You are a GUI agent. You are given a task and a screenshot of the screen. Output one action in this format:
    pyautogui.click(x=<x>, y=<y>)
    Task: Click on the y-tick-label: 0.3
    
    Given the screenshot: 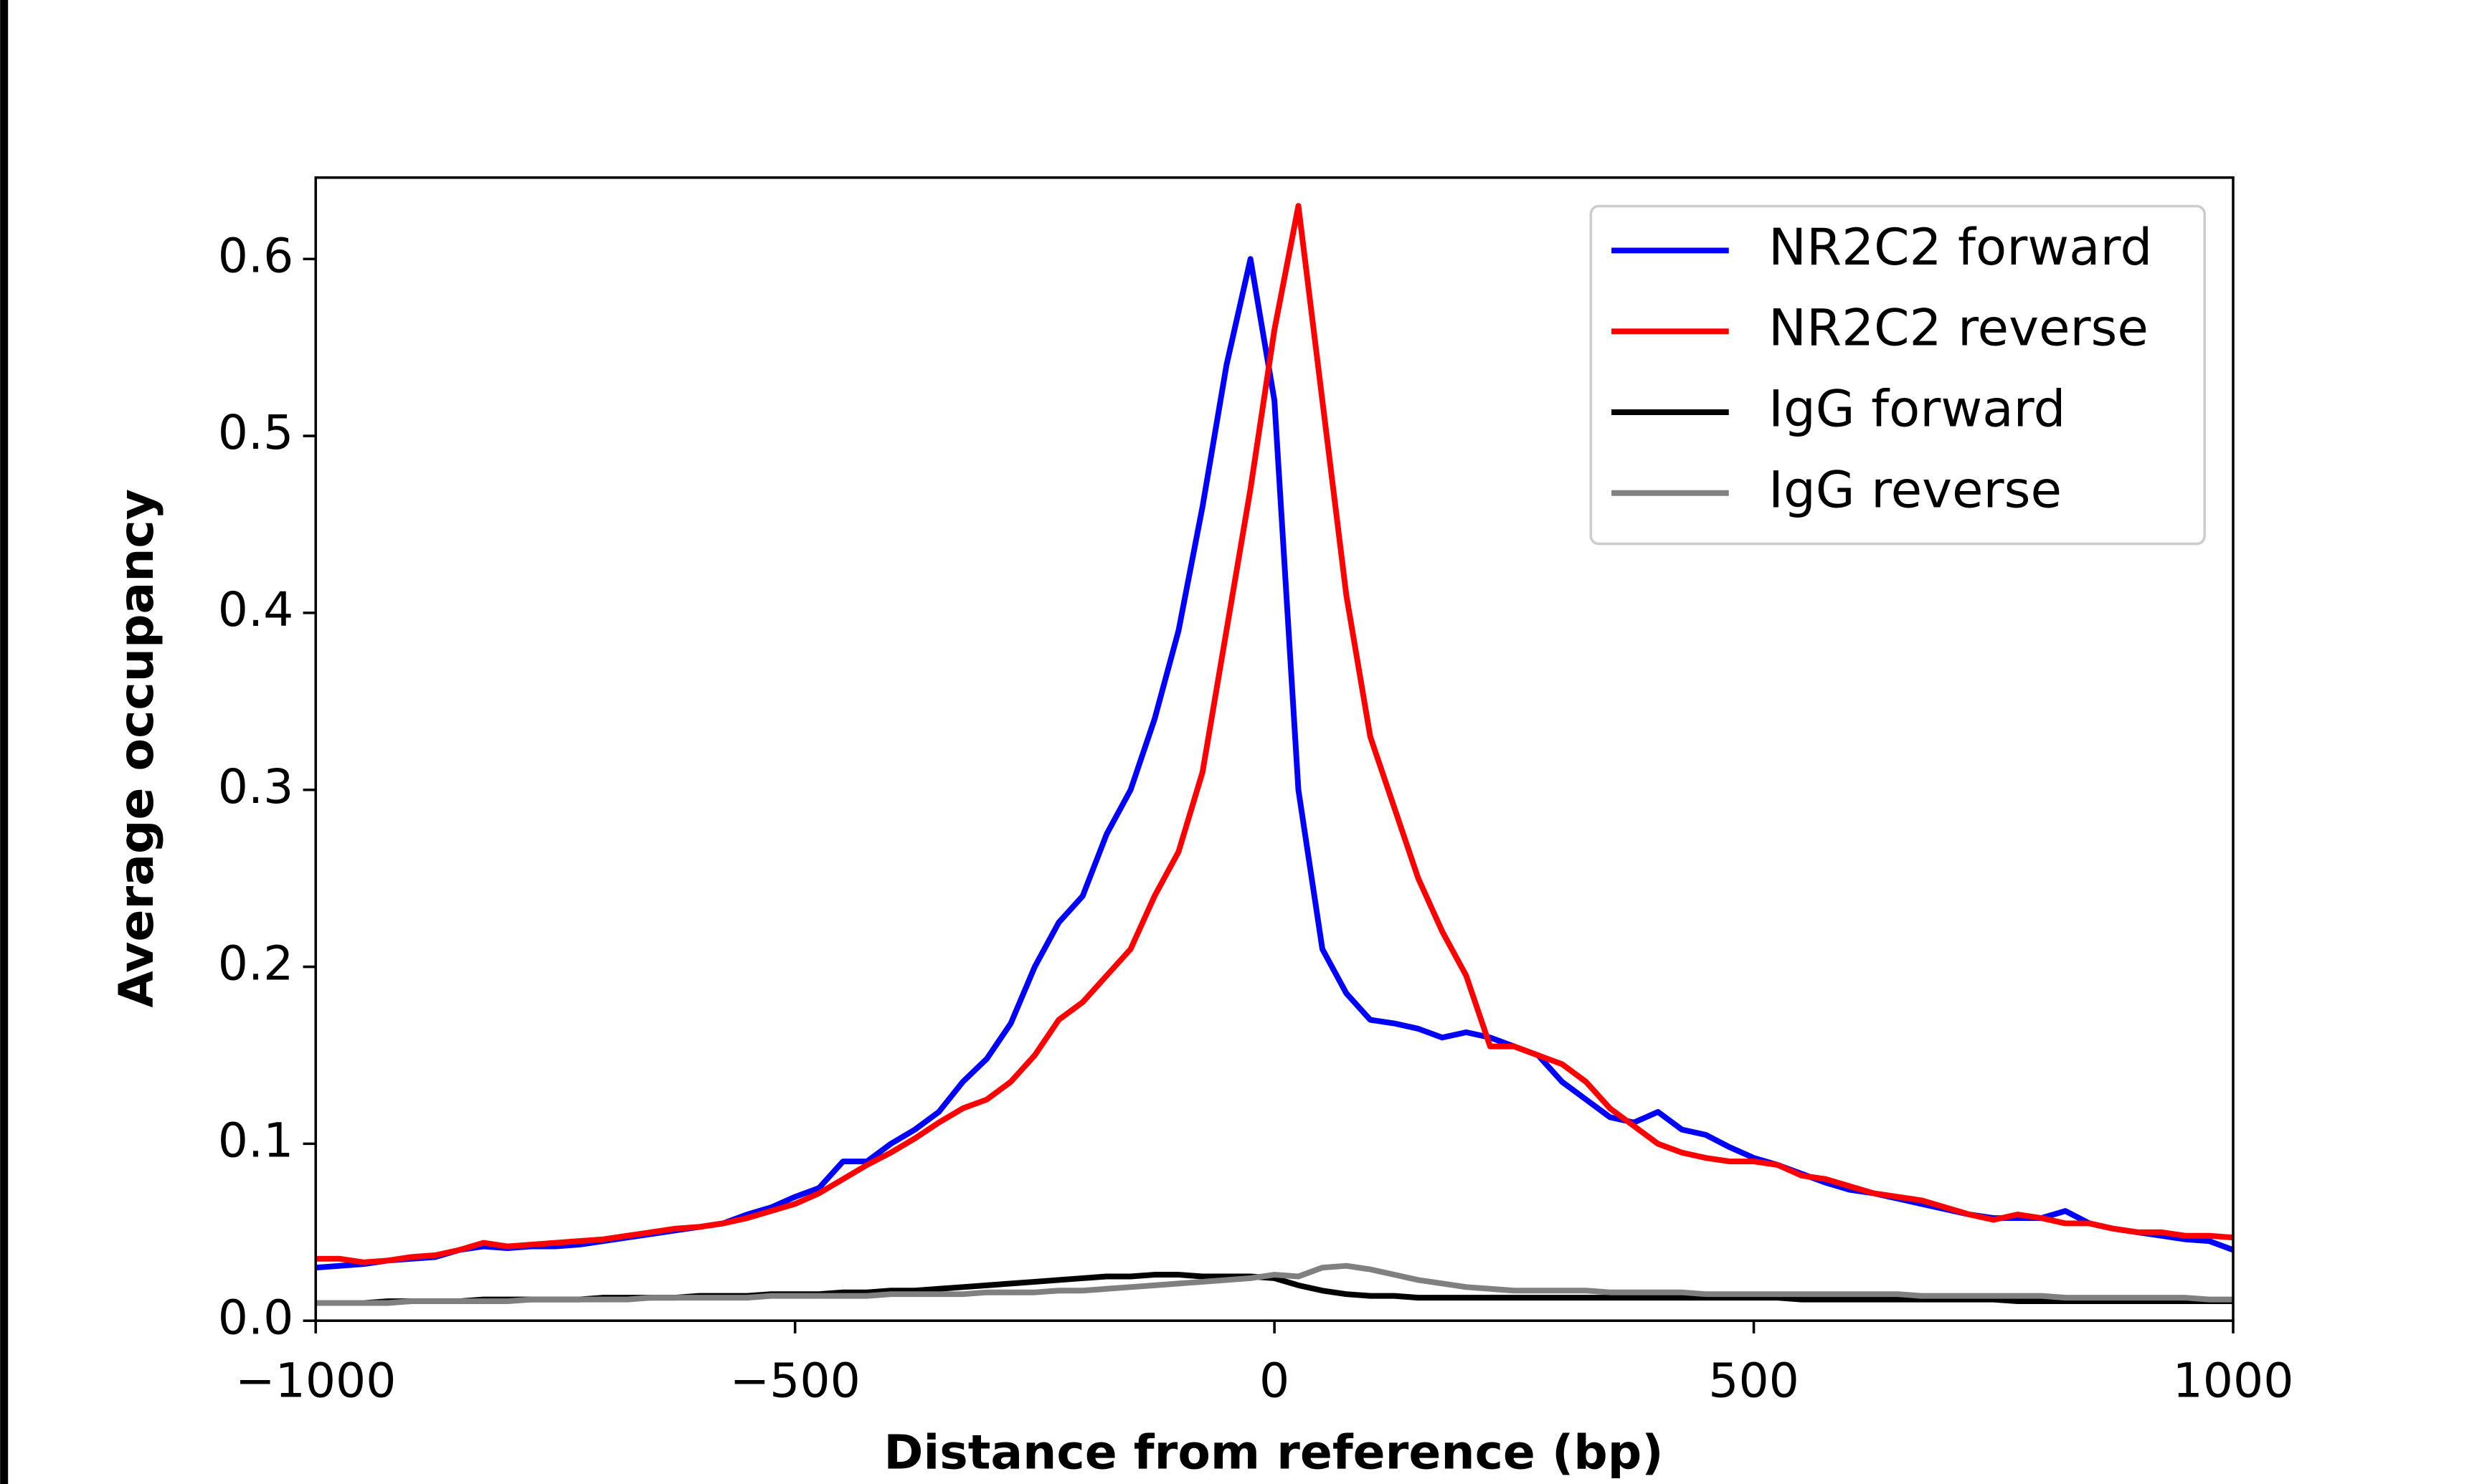 What is the action you would take?
    pyautogui.click(x=256, y=786)
    